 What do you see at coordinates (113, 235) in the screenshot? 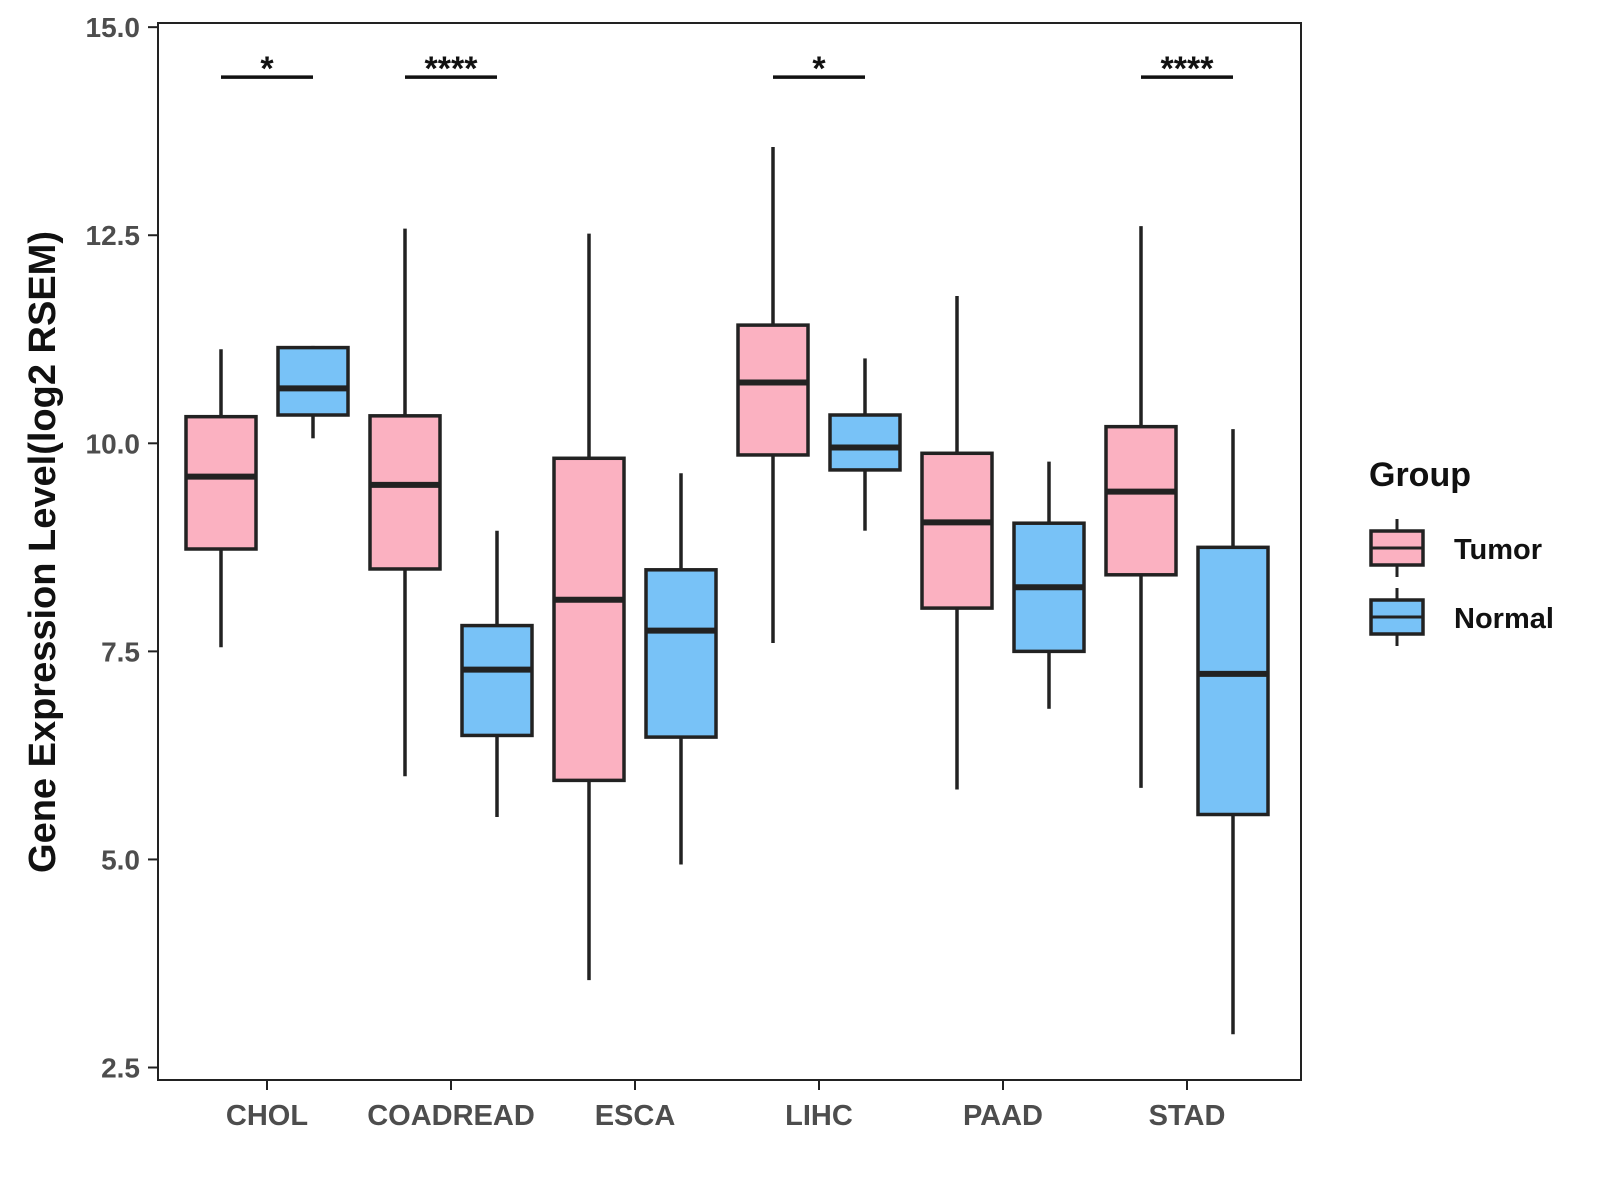
I see `y-tick-label: 12.5` at bounding box center [113, 235].